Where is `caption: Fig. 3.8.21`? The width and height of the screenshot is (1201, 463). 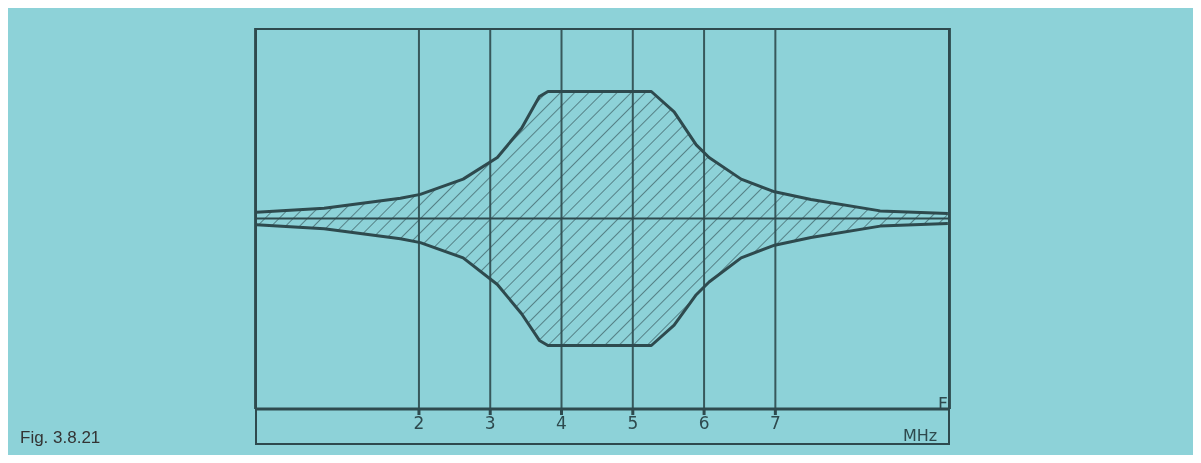 caption: Fig. 3.8.21 is located at coordinates (60, 438).